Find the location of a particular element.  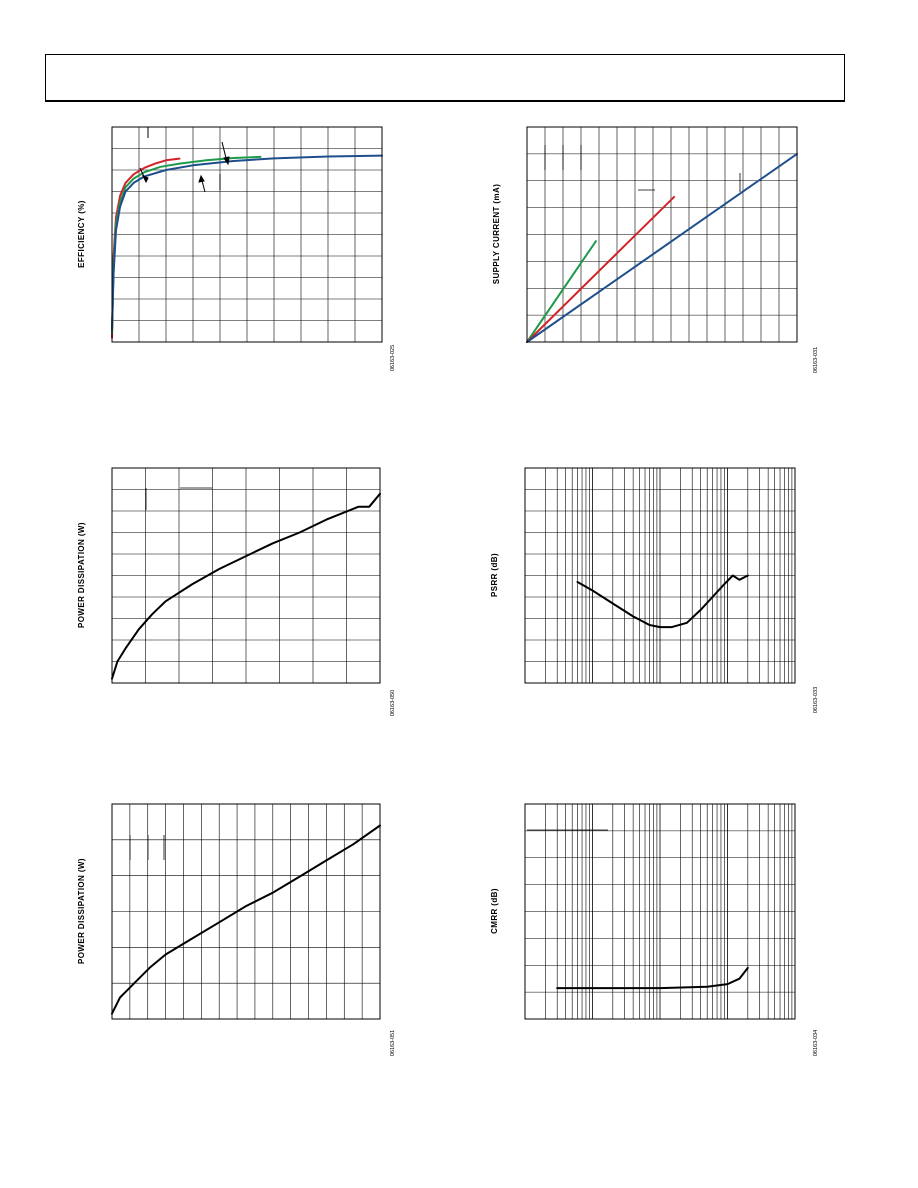

page-header-frame is located at coordinates (445, 78).